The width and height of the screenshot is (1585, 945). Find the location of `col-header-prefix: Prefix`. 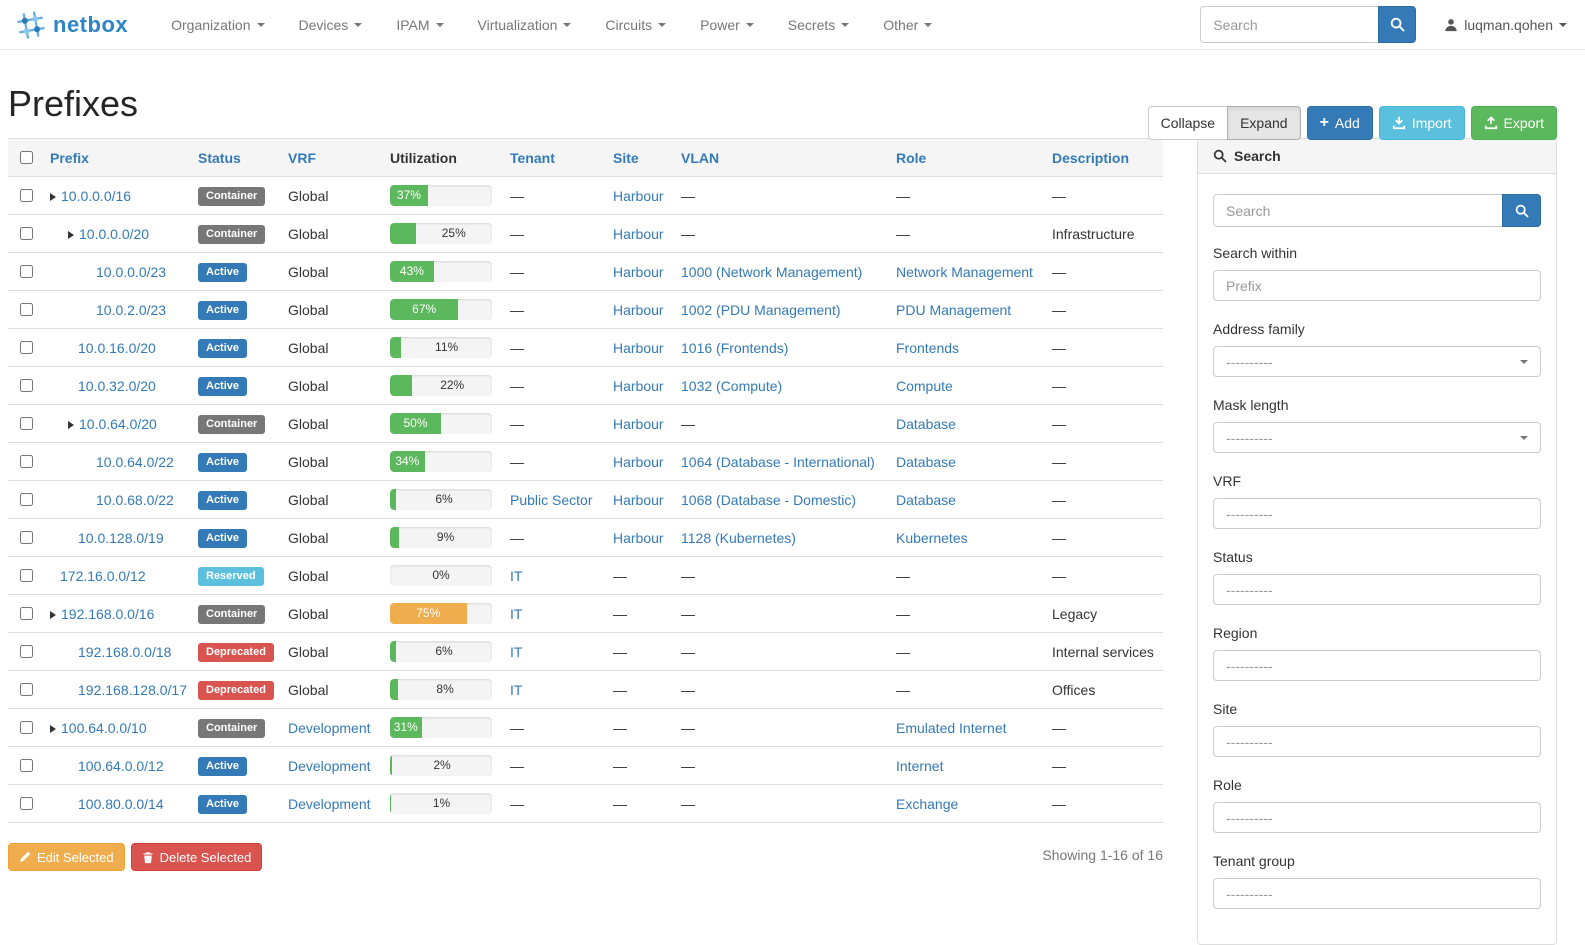

col-header-prefix: Prefix is located at coordinates (116, 157).